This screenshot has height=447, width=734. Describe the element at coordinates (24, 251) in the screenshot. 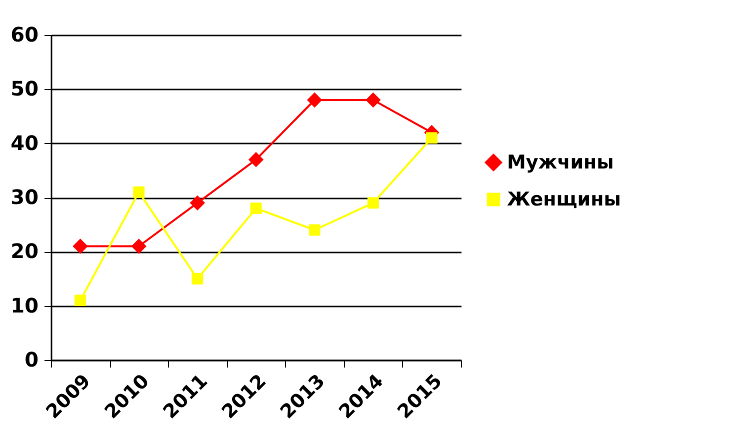

I see `y-tick-label: 20` at that location.